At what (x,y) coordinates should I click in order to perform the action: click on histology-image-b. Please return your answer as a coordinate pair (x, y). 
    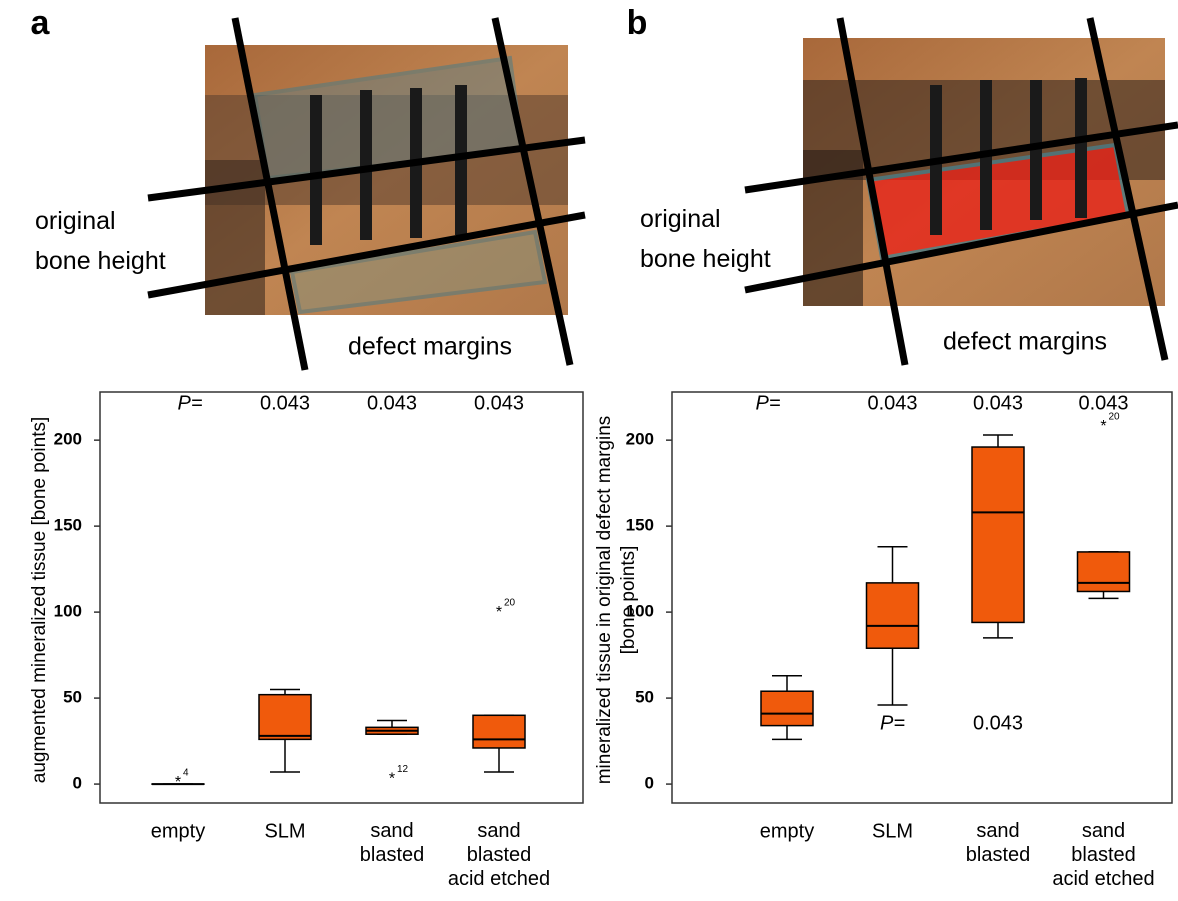
    Looking at the image, I should click on (961, 191).